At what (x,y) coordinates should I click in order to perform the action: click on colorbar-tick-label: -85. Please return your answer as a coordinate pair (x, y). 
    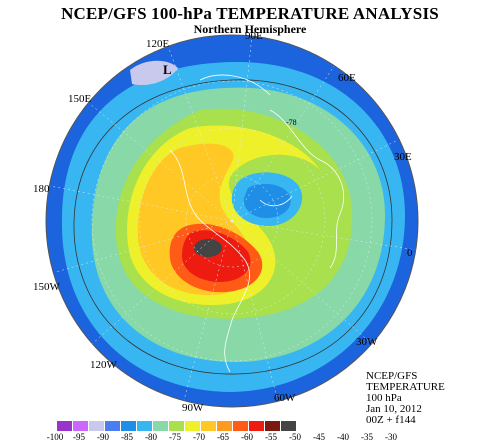
    Looking at the image, I should click on (127, 437).